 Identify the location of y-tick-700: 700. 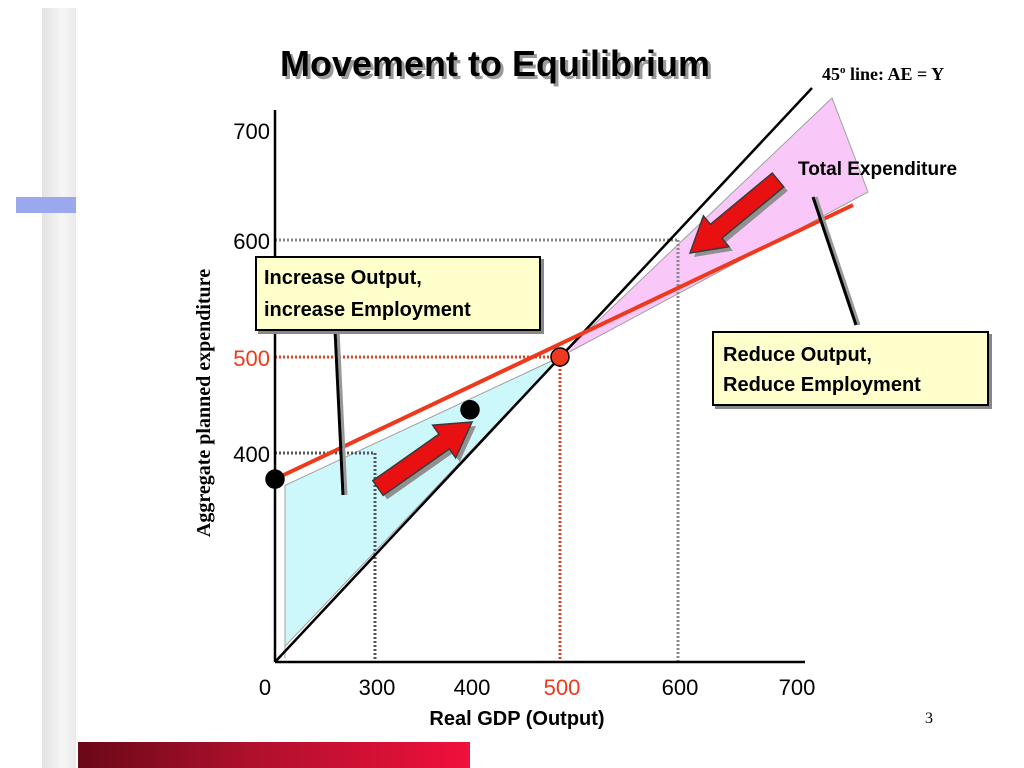
(251, 131).